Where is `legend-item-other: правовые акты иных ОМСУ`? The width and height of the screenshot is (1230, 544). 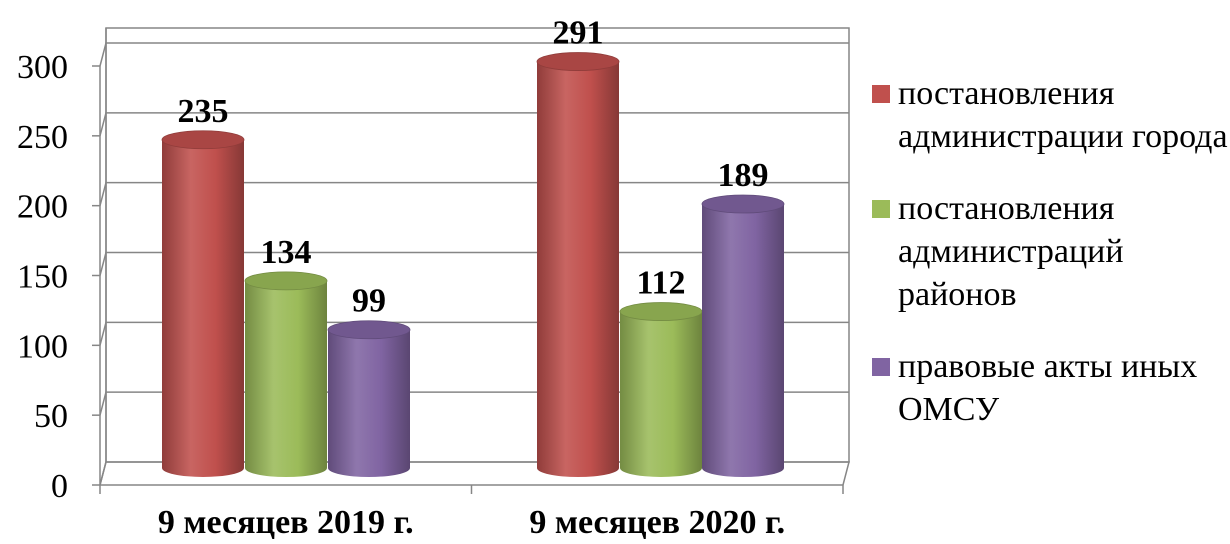 legend-item-other: правовые акты иных ОМСУ is located at coordinates (1049, 388).